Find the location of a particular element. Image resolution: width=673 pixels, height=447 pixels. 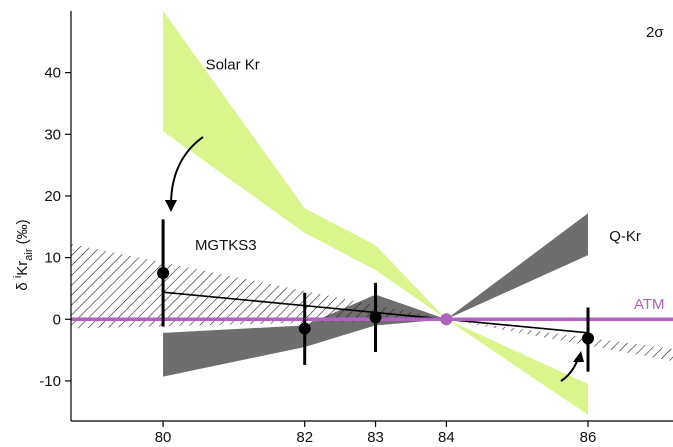

arrow-solar-curve is located at coordinates (187, 171).